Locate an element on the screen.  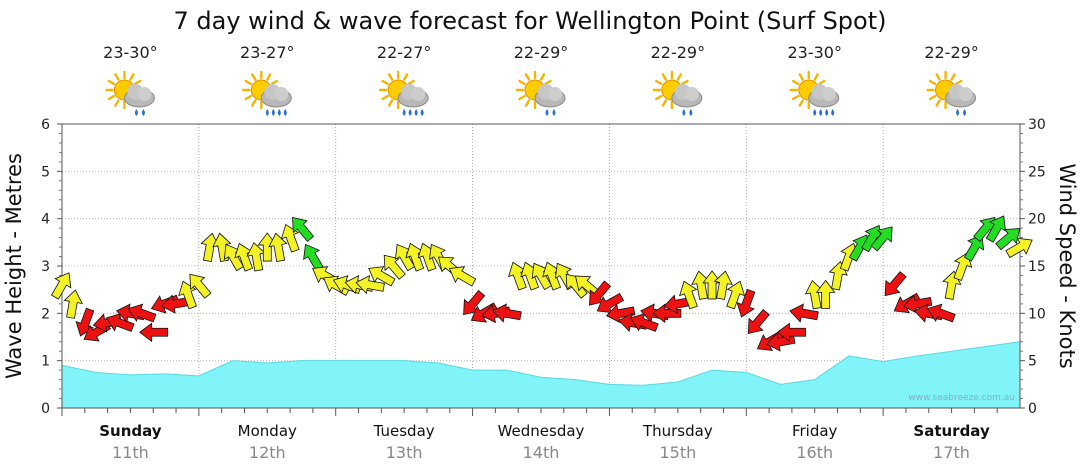
right-tick-label: 20 is located at coordinates (1037, 220).